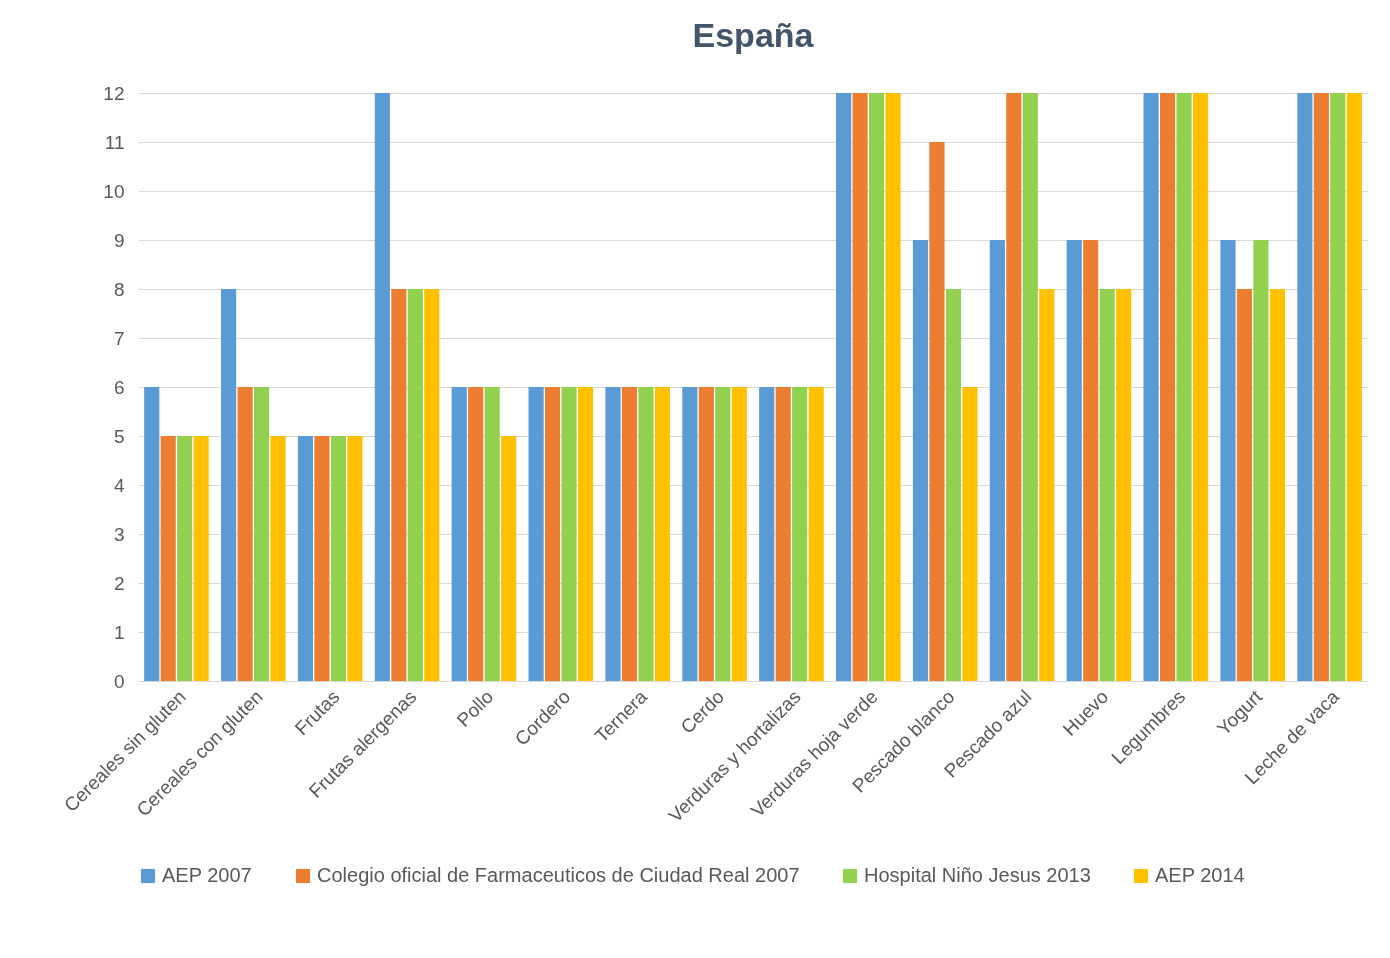 The height and width of the screenshot is (958, 1390). I want to click on y-tick-label: 6, so click(119, 387).